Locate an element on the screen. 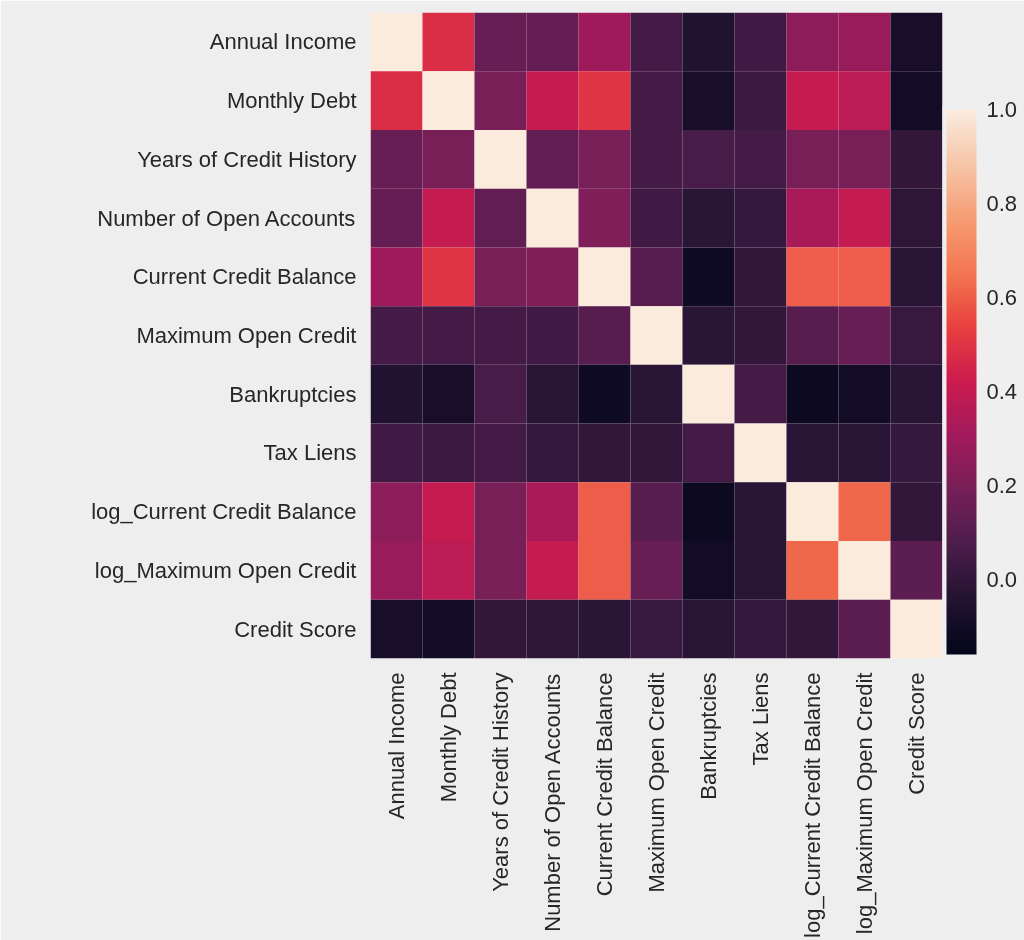 Image resolution: width=1024 pixels, height=940 pixels. y-tick-label: Annual Income is located at coordinates (283, 42).